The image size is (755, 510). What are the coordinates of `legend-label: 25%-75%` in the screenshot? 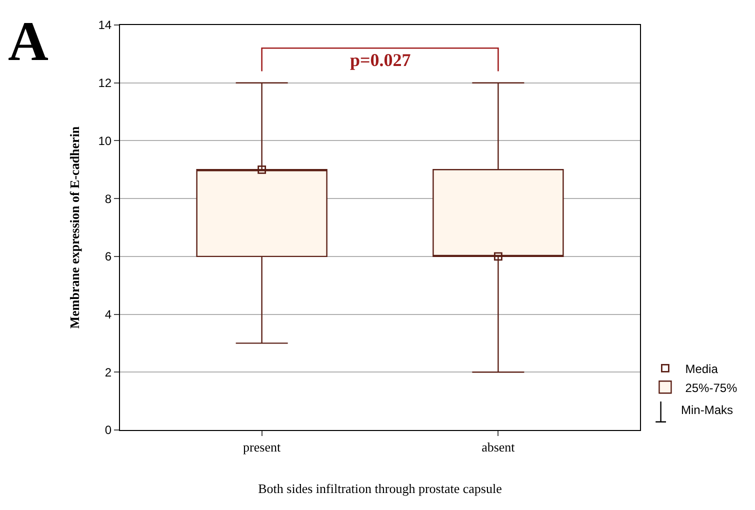 It's located at (711, 387).